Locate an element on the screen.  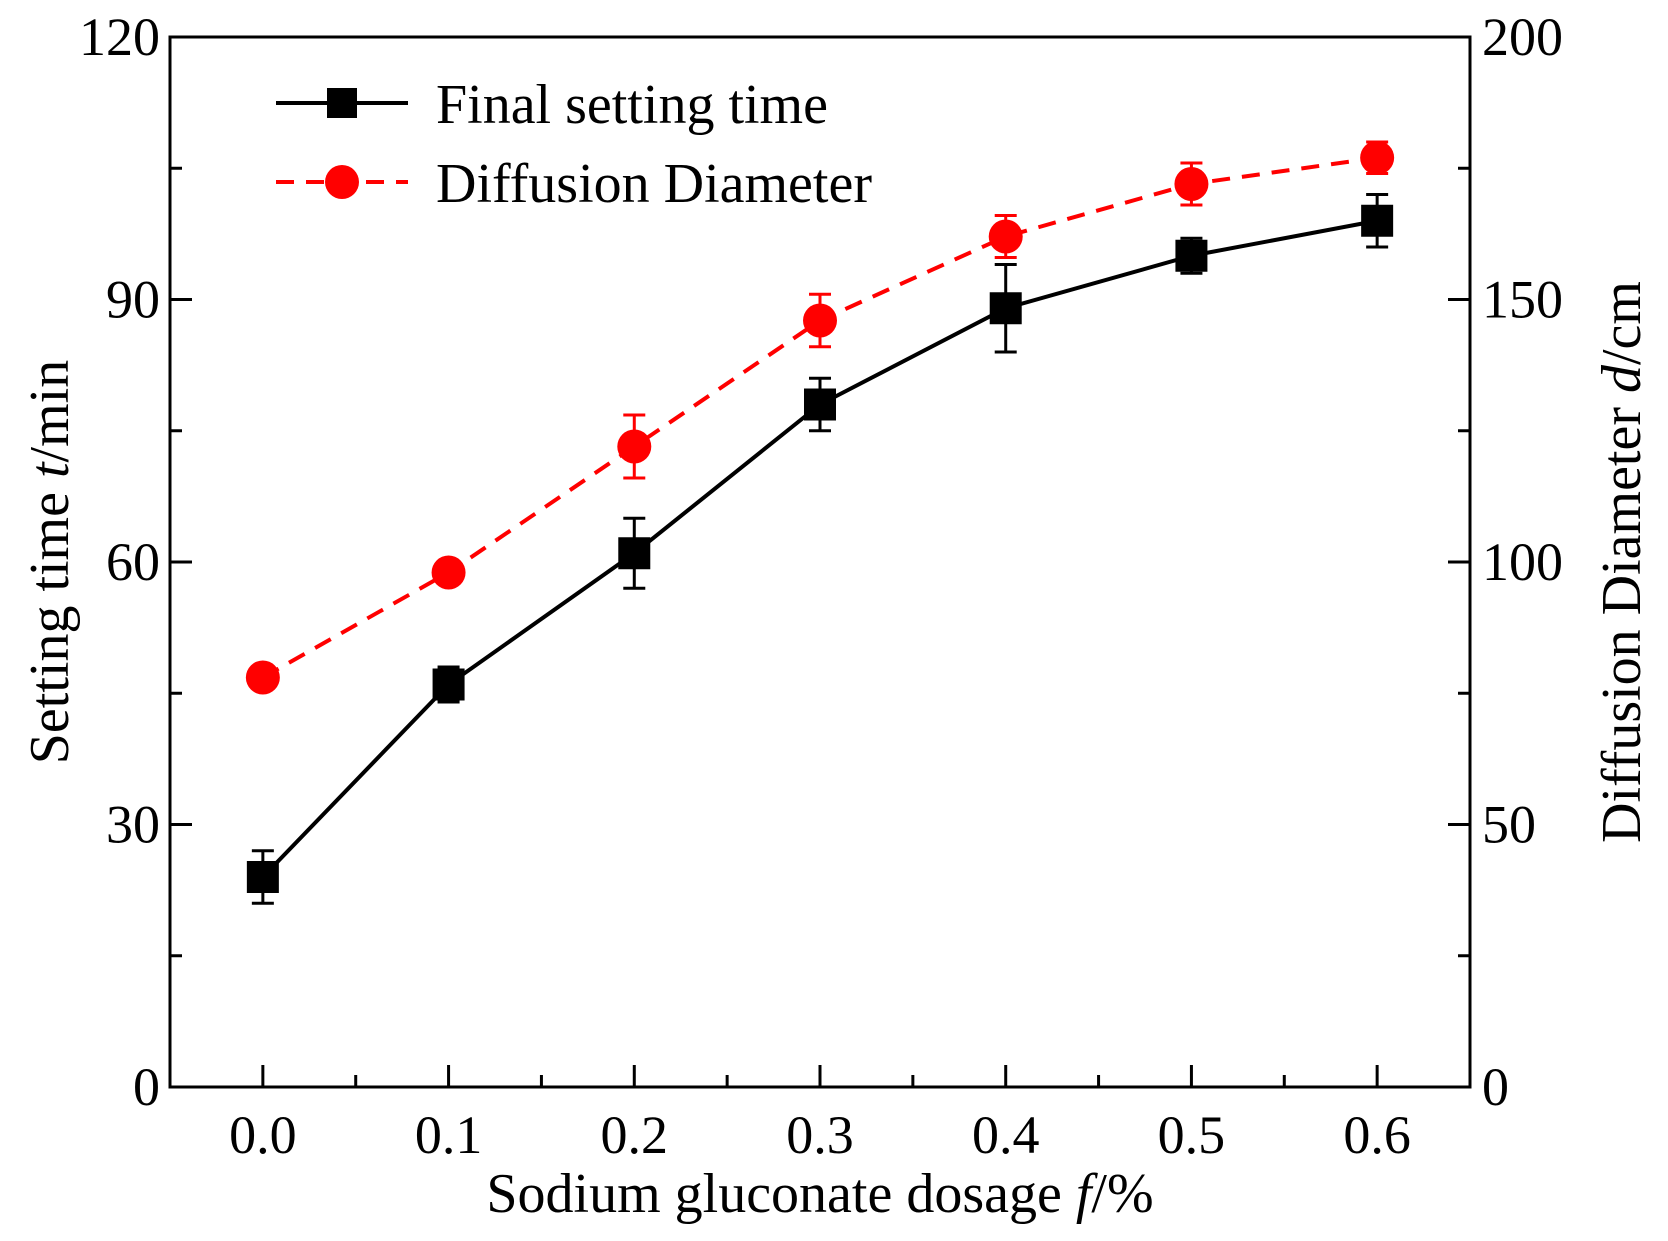
legend-label-diffusion-diameter: Diffusion Diameter is located at coordinates (654, 184).